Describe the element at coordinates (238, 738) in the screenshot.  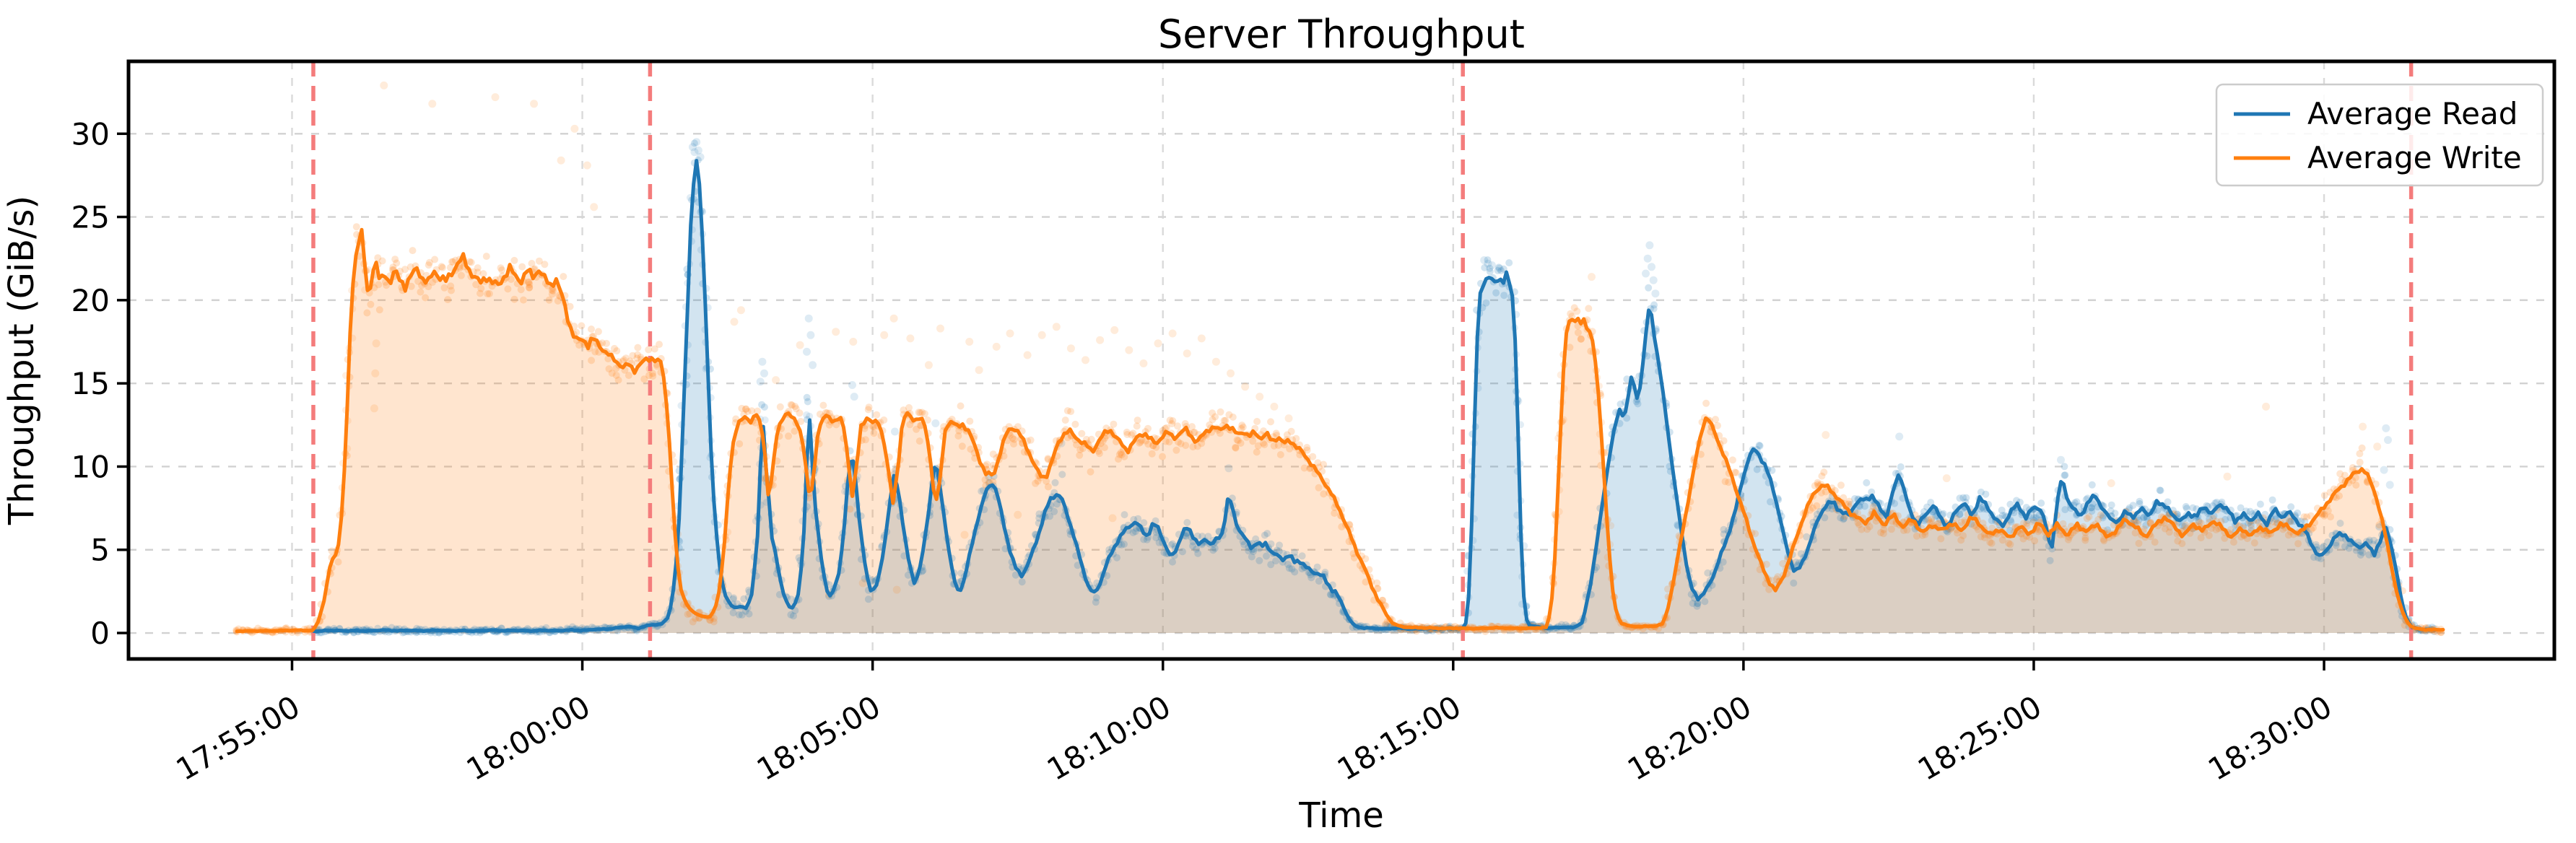
I see `x-tick-label: 17:55:00` at that location.